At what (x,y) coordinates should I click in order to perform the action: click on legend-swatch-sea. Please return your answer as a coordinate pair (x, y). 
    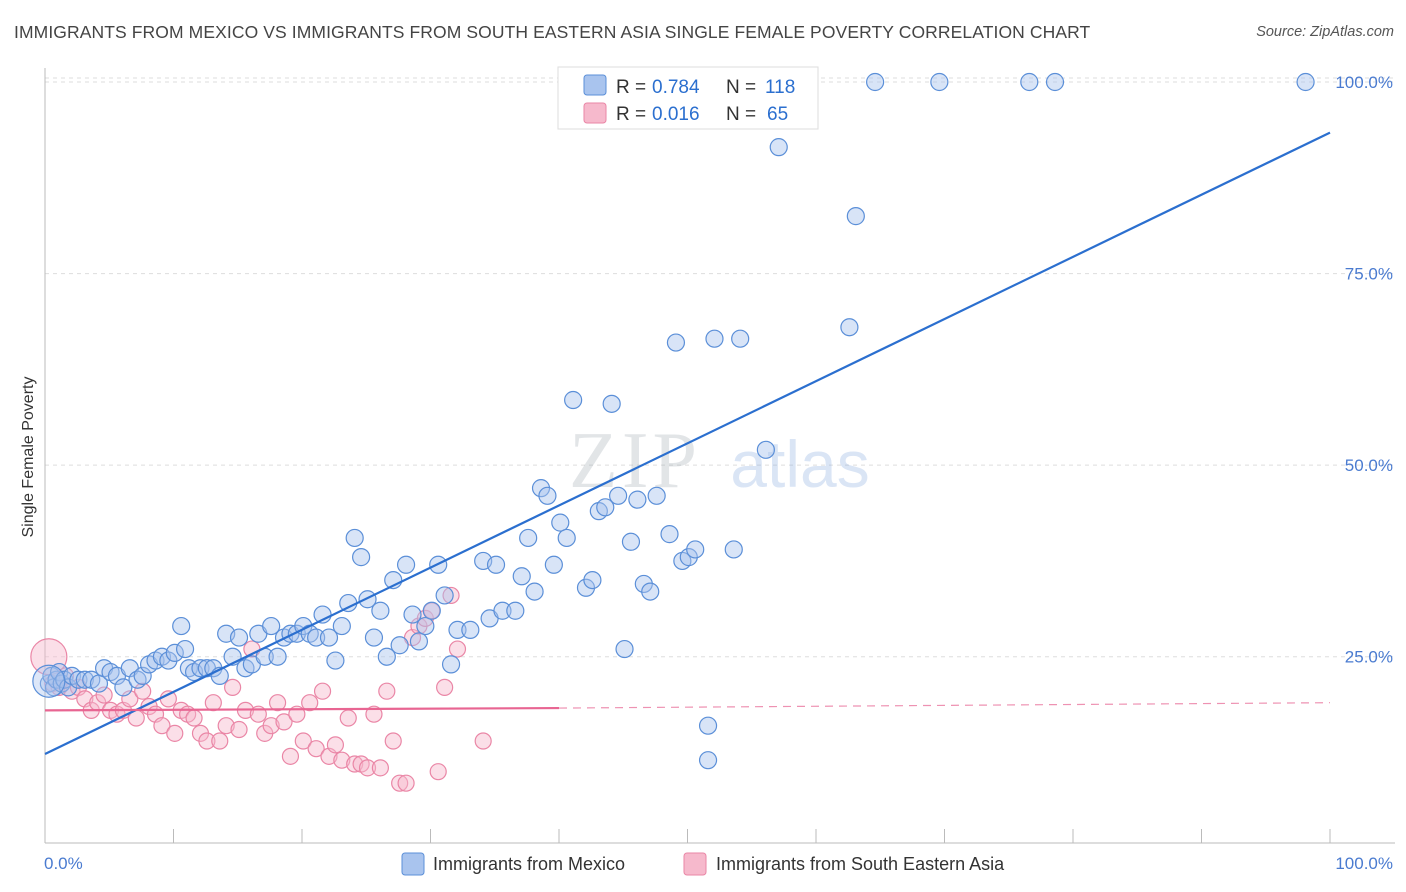
    Looking at the image, I should click on (595, 113).